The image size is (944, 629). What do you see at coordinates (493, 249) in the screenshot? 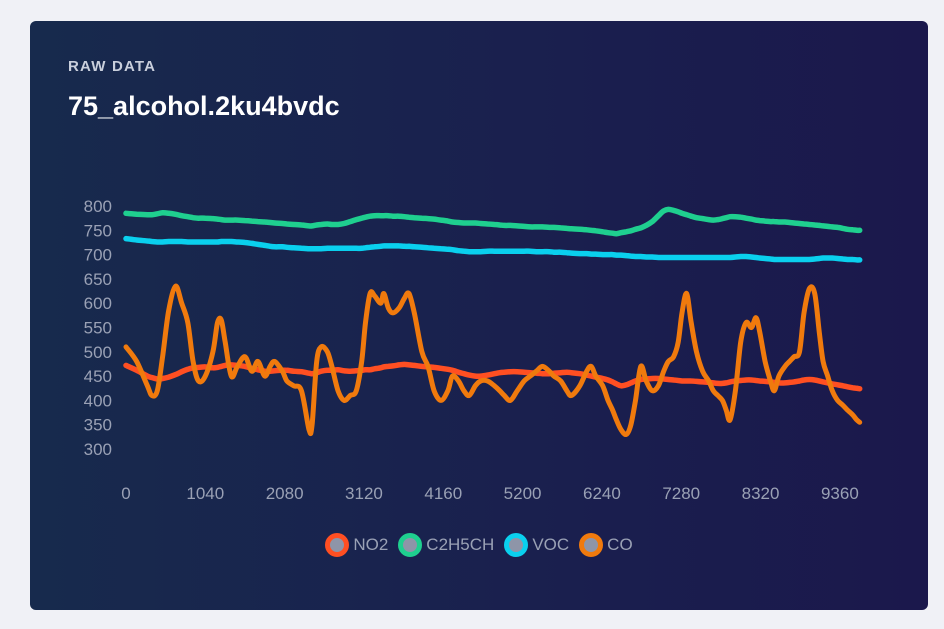
I see `series-line-voc` at bounding box center [493, 249].